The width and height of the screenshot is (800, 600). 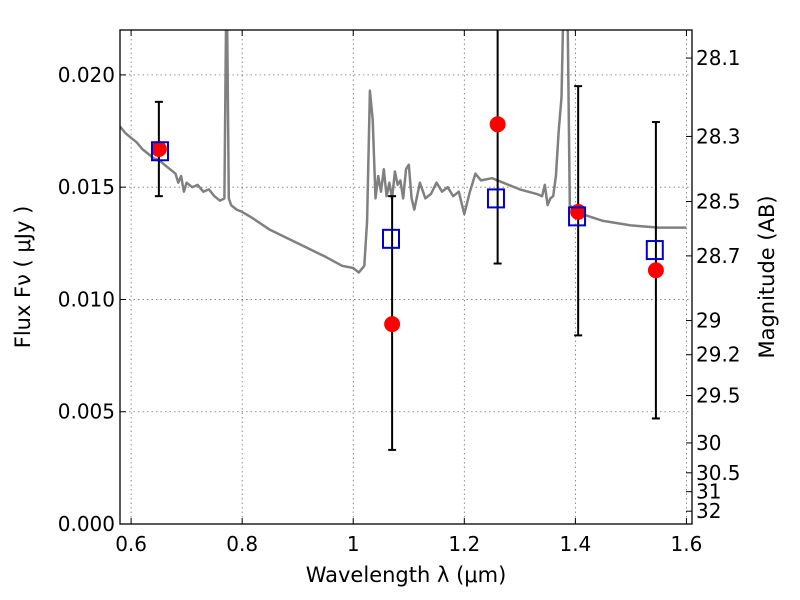 What do you see at coordinates (687, 544) in the screenshot?
I see `x-tick-label: 1.6` at bounding box center [687, 544].